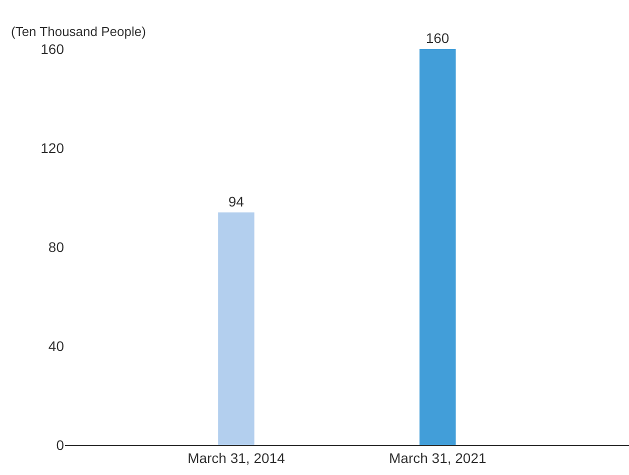  I want to click on y-tick-label: 160, so click(52, 48).